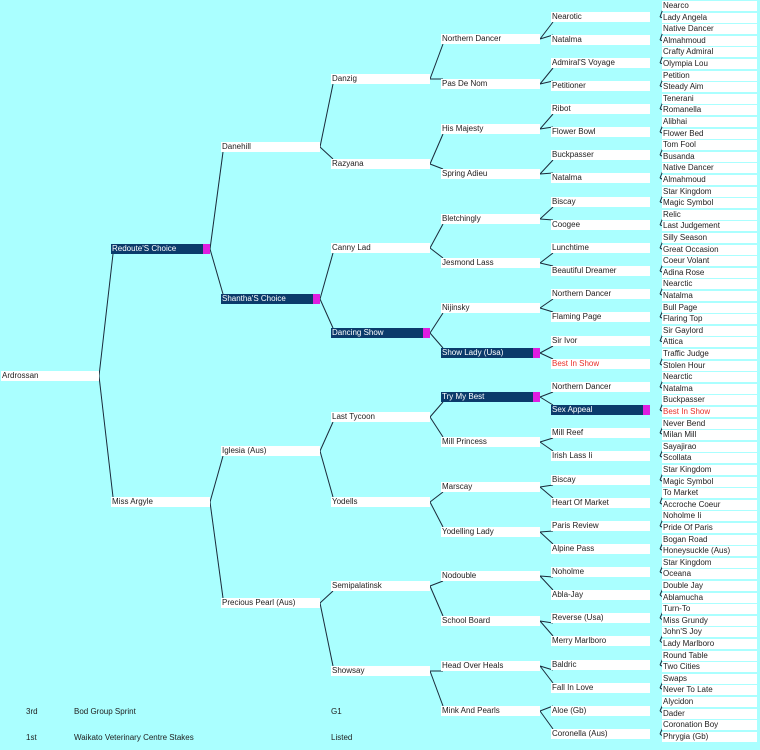 Image resolution: width=760 pixels, height=750 pixels. I want to click on pedigree-node-gen6: Silly Season, so click(709, 238).